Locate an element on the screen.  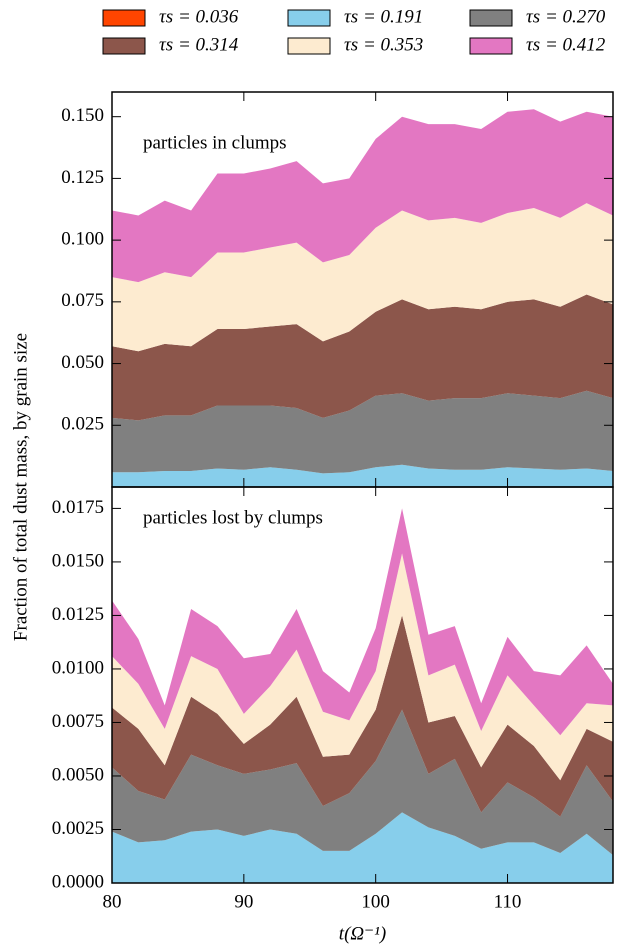
y-tick-label: 0.125 is located at coordinates (82, 177).